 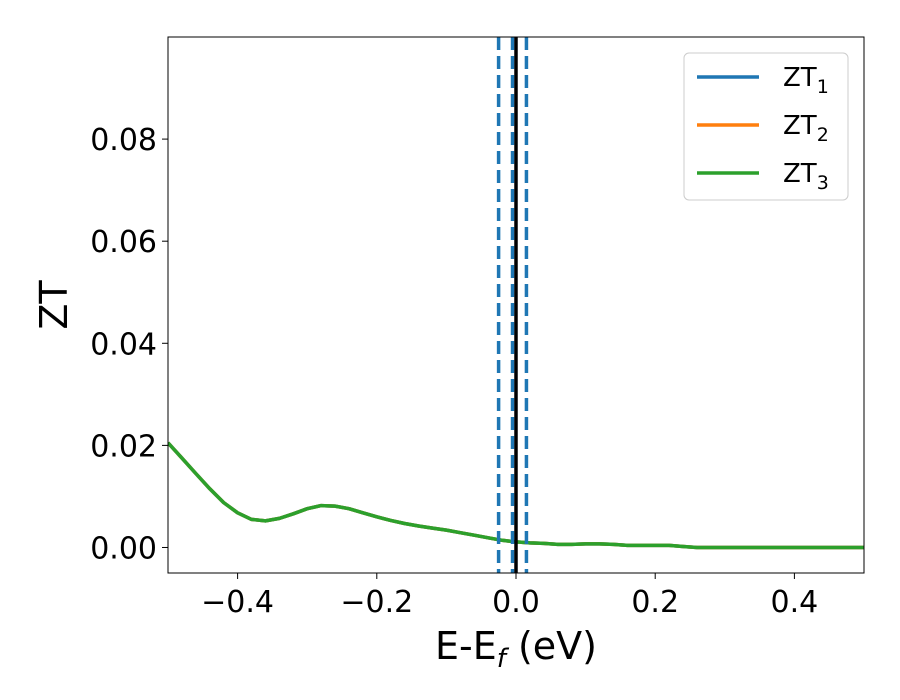 What do you see at coordinates (123, 446) in the screenshot?
I see `y-tick-label: 0.02` at bounding box center [123, 446].